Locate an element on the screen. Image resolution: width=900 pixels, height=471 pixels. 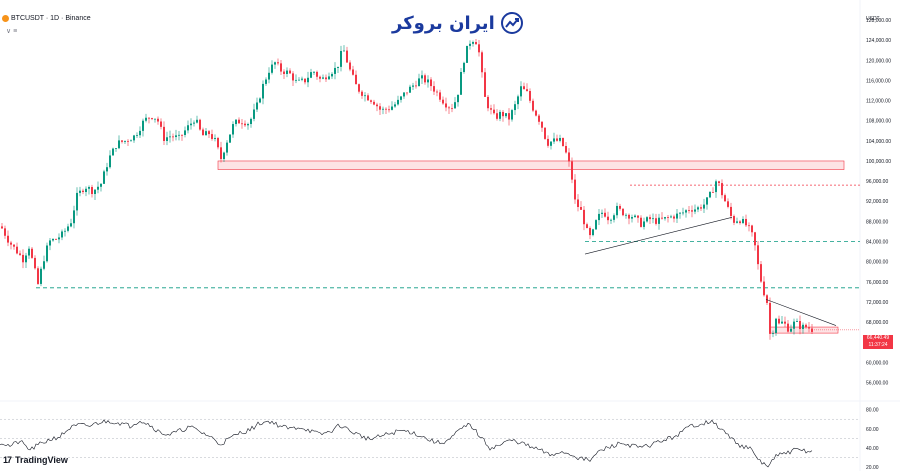
trend-up-chart-icon is located at coordinates (511, 23).